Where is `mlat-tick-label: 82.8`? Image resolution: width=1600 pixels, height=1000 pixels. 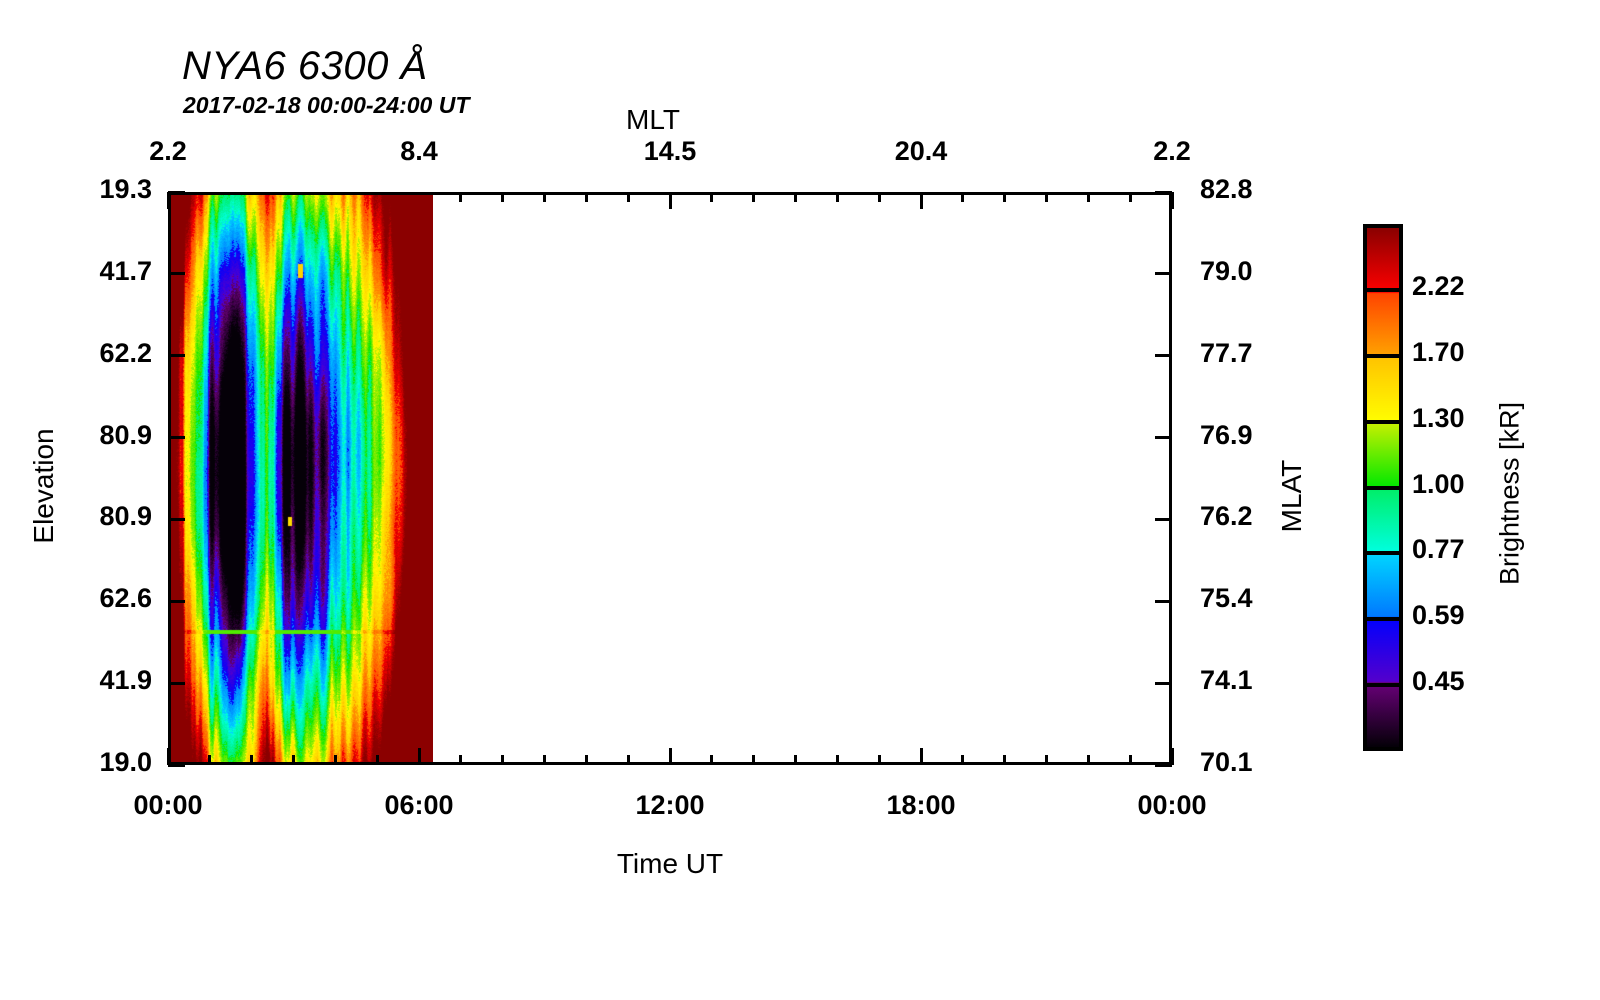 mlat-tick-label: 82.8 is located at coordinates (1226, 189).